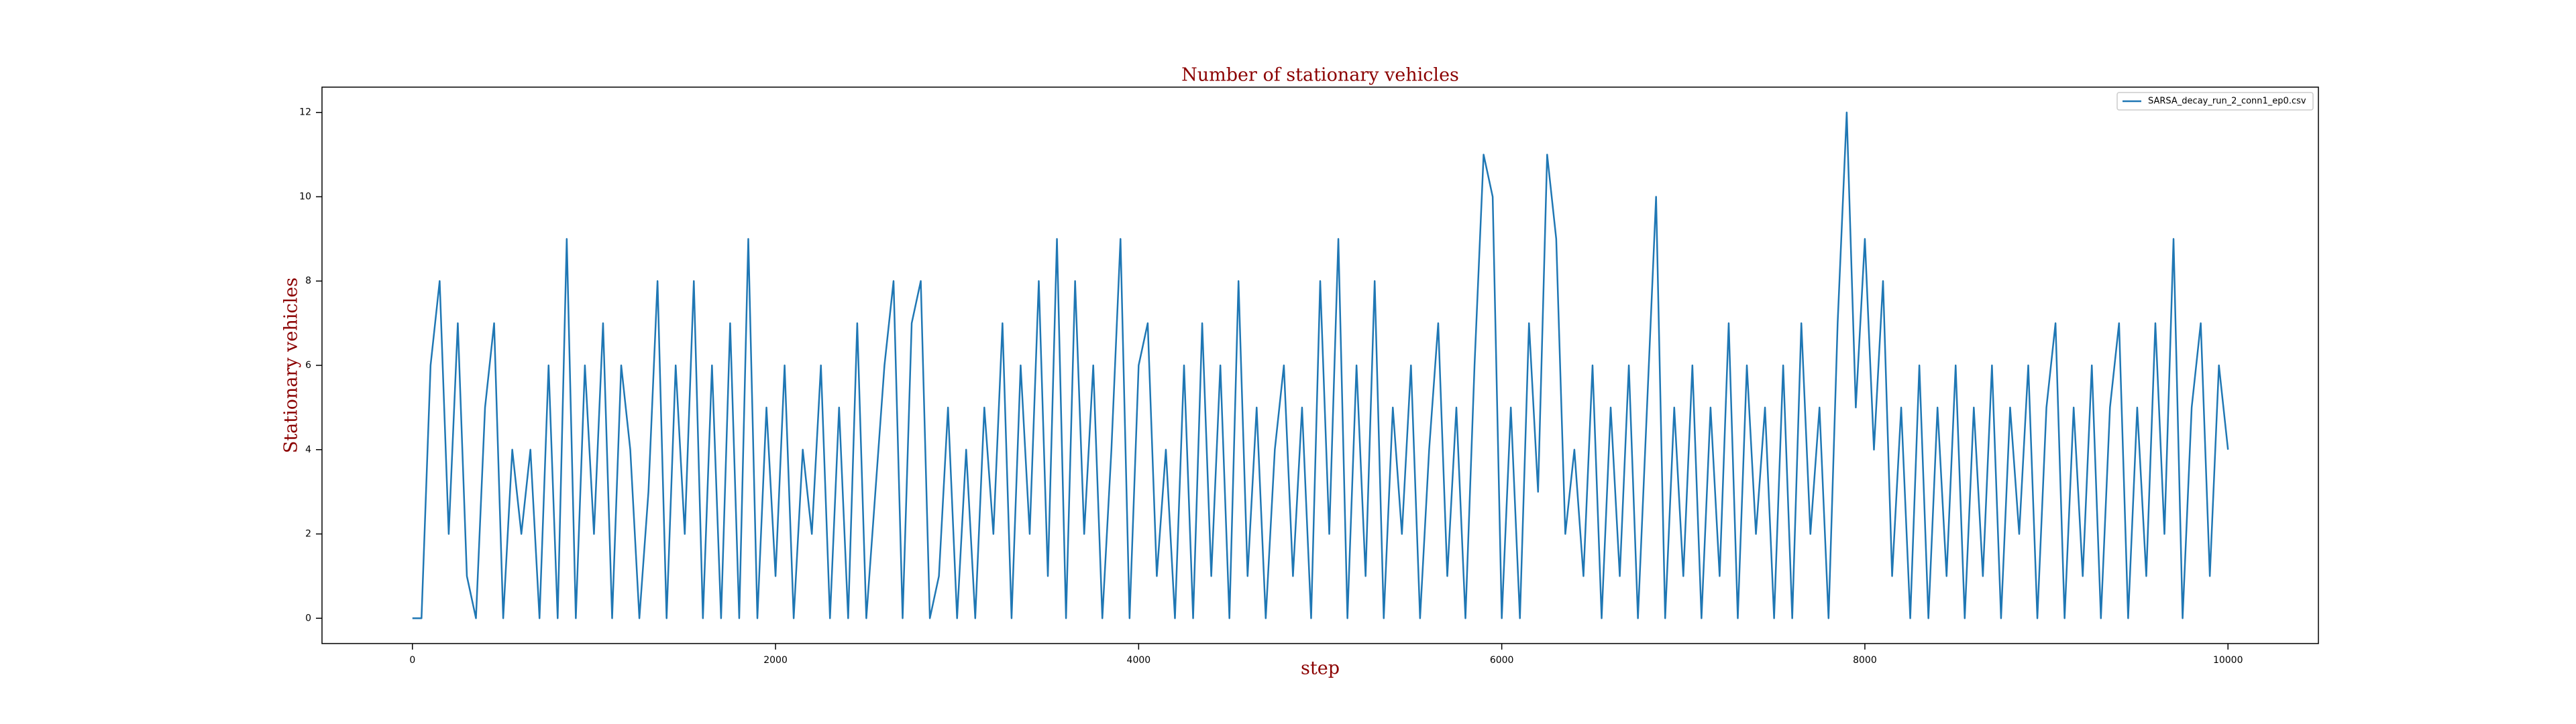 The width and height of the screenshot is (2576, 724). Describe the element at coordinates (1139, 660) in the screenshot. I see `x-tick-label: 4000` at that location.